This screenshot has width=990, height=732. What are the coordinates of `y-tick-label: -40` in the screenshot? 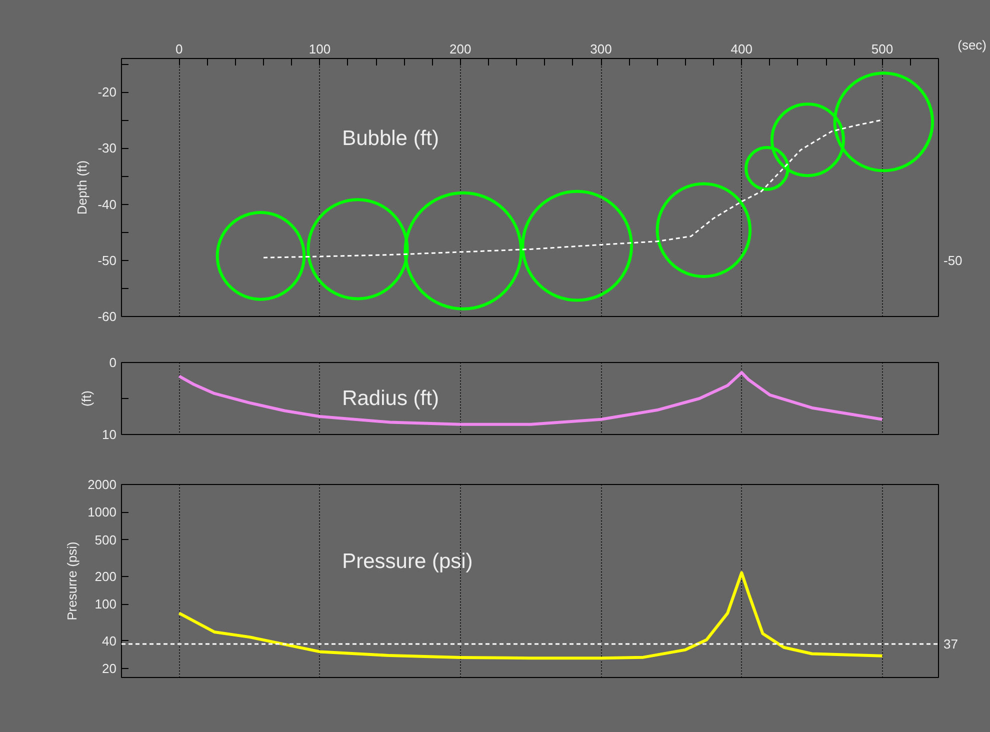 It's located at (107, 204).